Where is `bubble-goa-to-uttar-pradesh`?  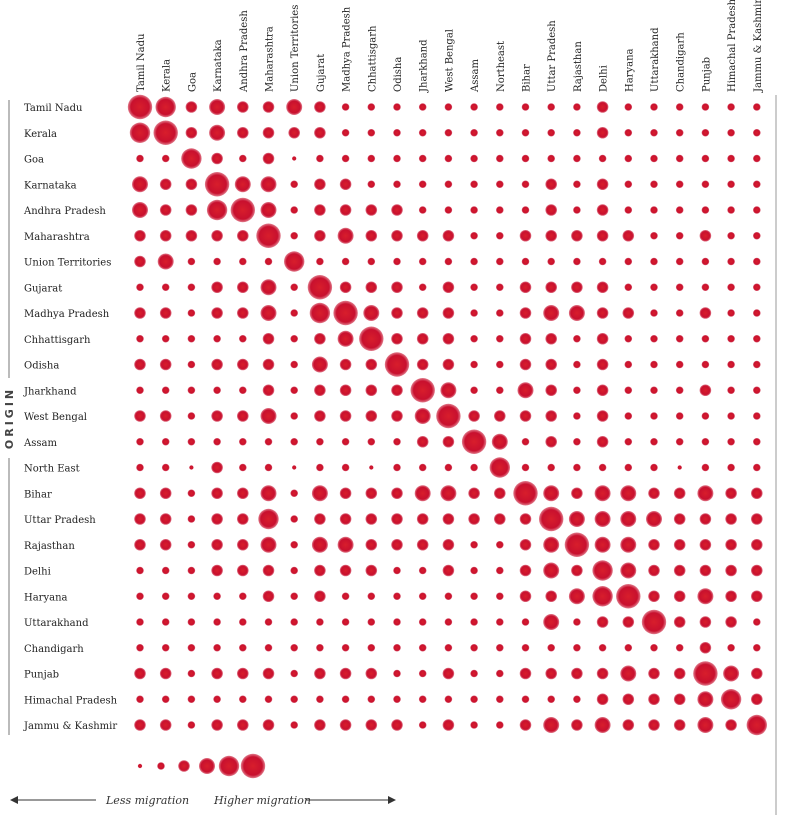
bubble-goa-to-uttar-pradesh is located at coordinates (551, 158).